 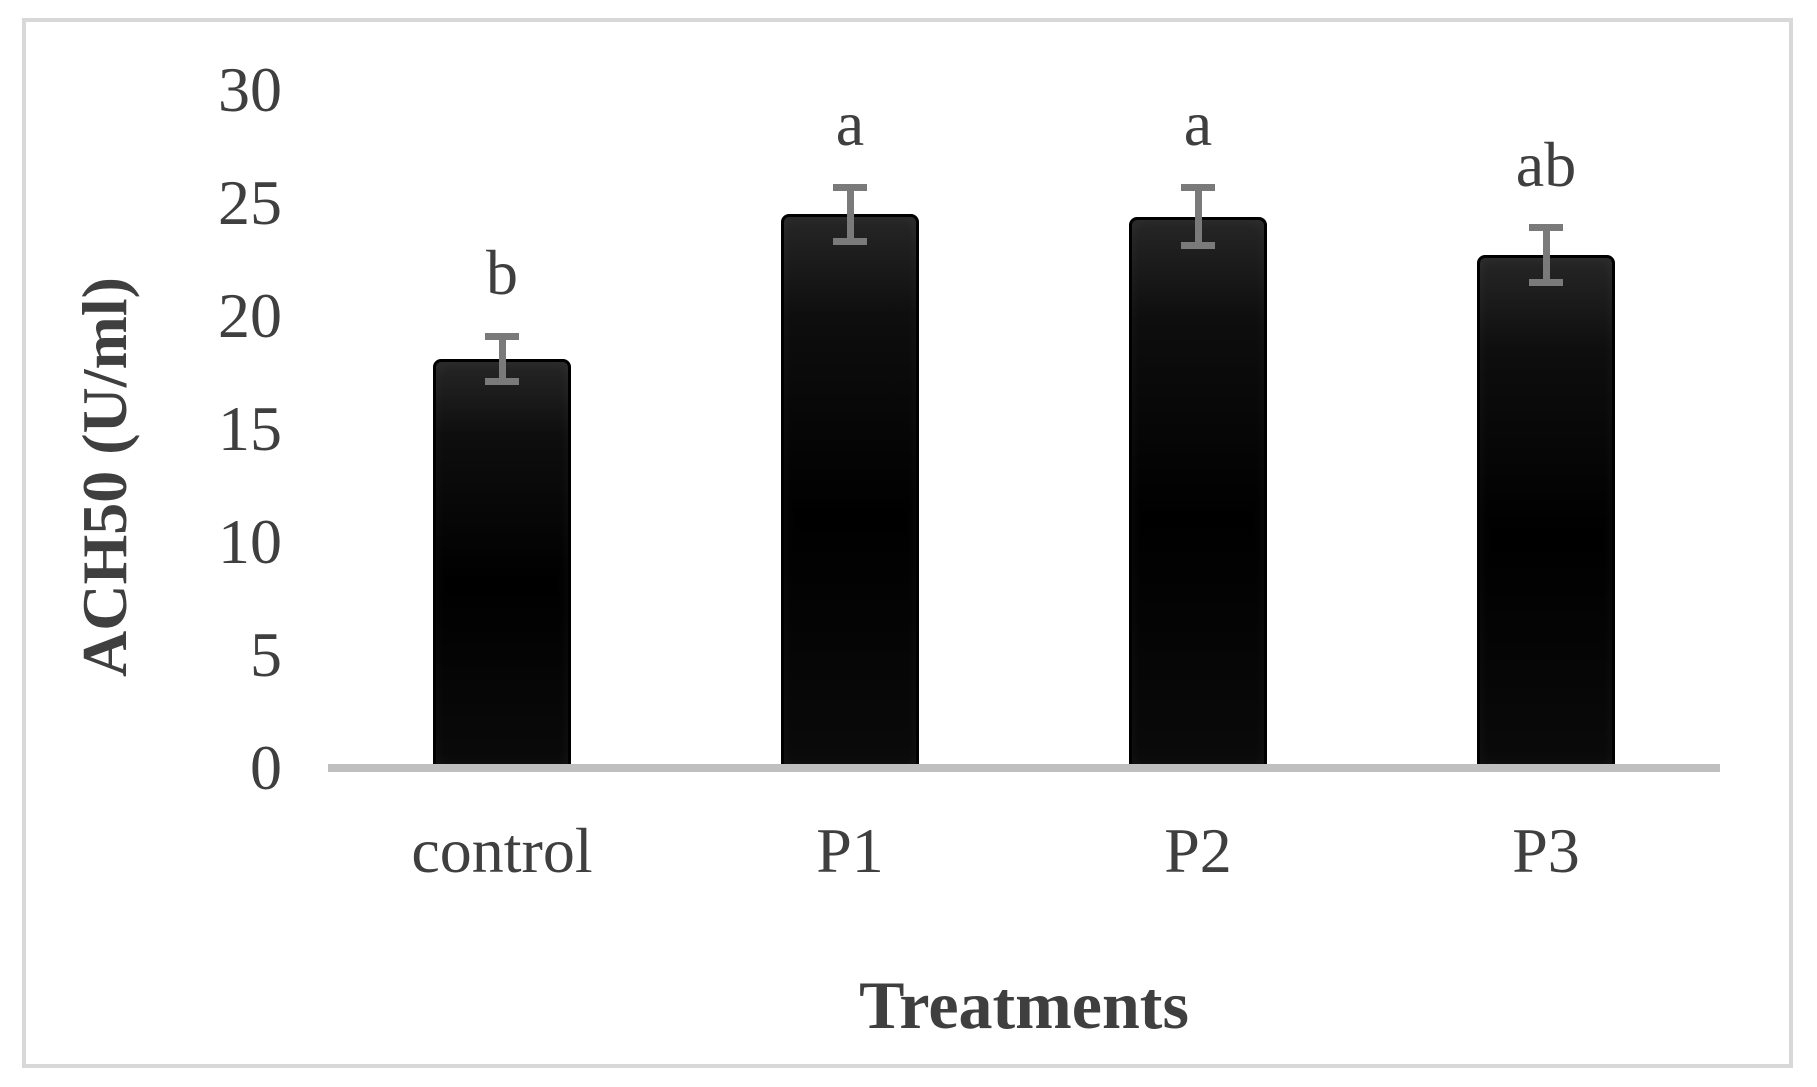 What do you see at coordinates (1546, 282) in the screenshot?
I see `error-bar-bottom-cap-P3` at bounding box center [1546, 282].